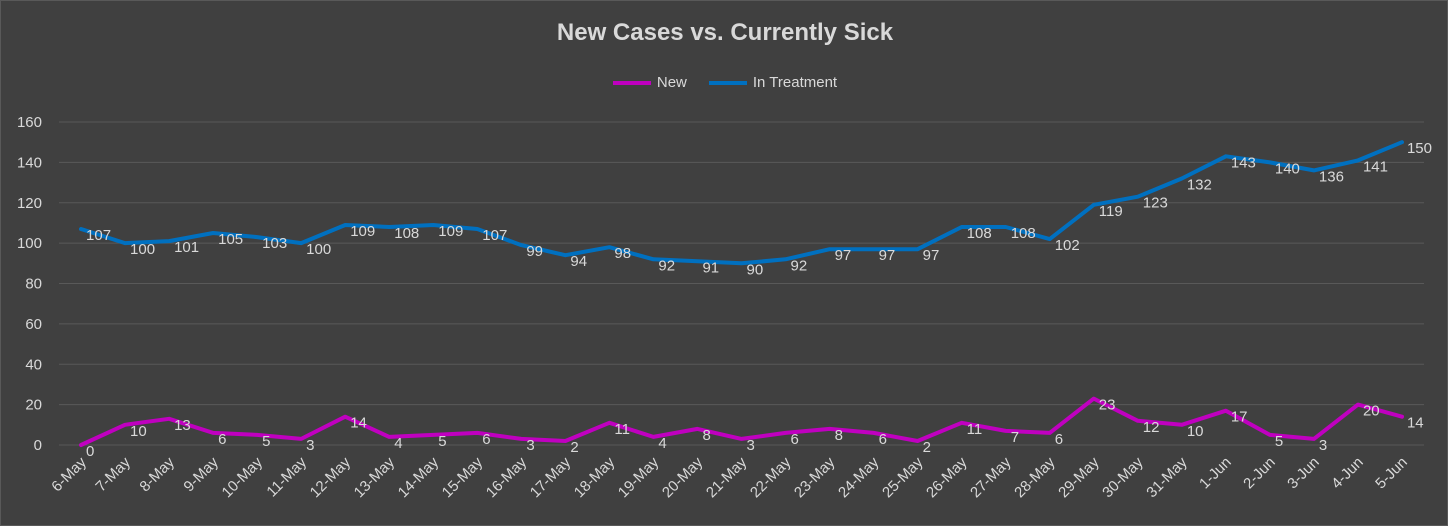 This screenshot has width=1448, height=526. Describe the element at coordinates (69, 474) in the screenshot. I see `x-tick-label: 6-May` at that location.